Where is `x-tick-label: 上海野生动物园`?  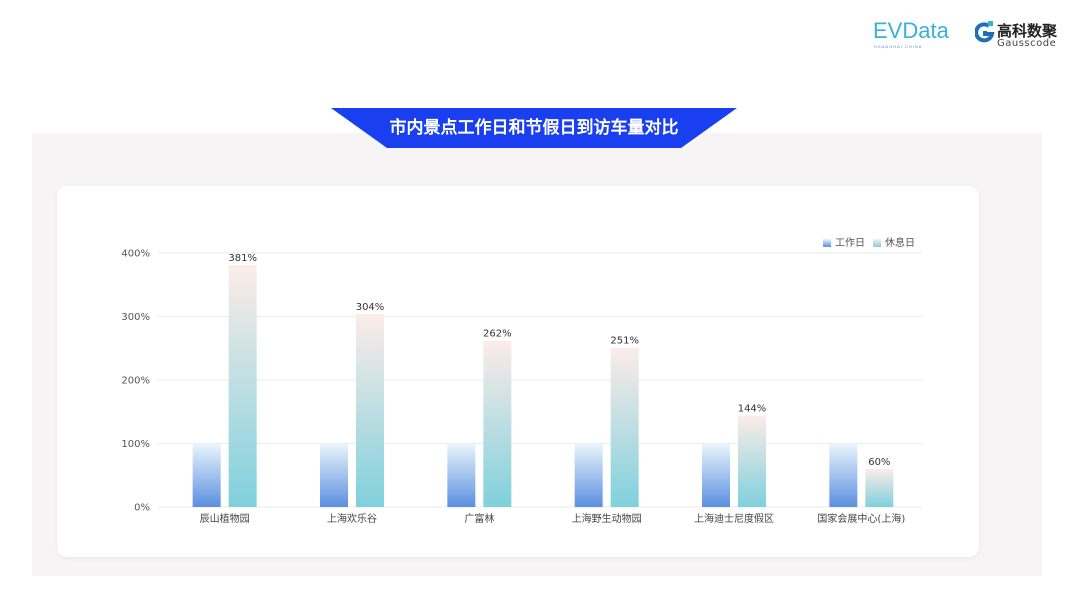
x-tick-label: 上海野生动物园 is located at coordinates (607, 518).